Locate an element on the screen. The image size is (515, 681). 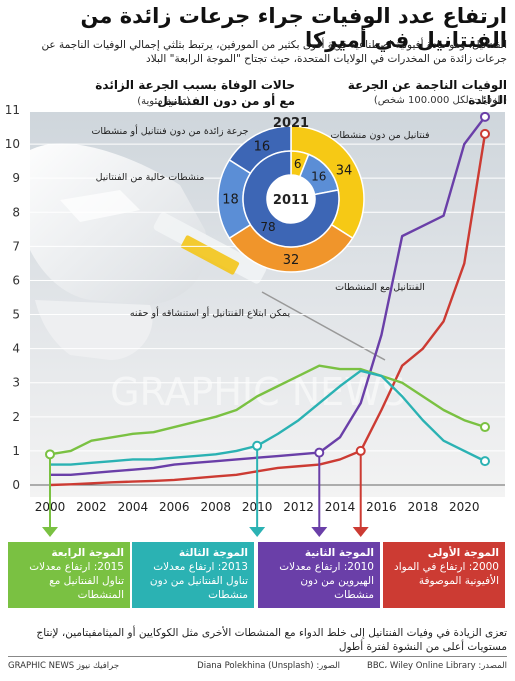
y-tick-label: 0 is located at coordinates (16, 485).